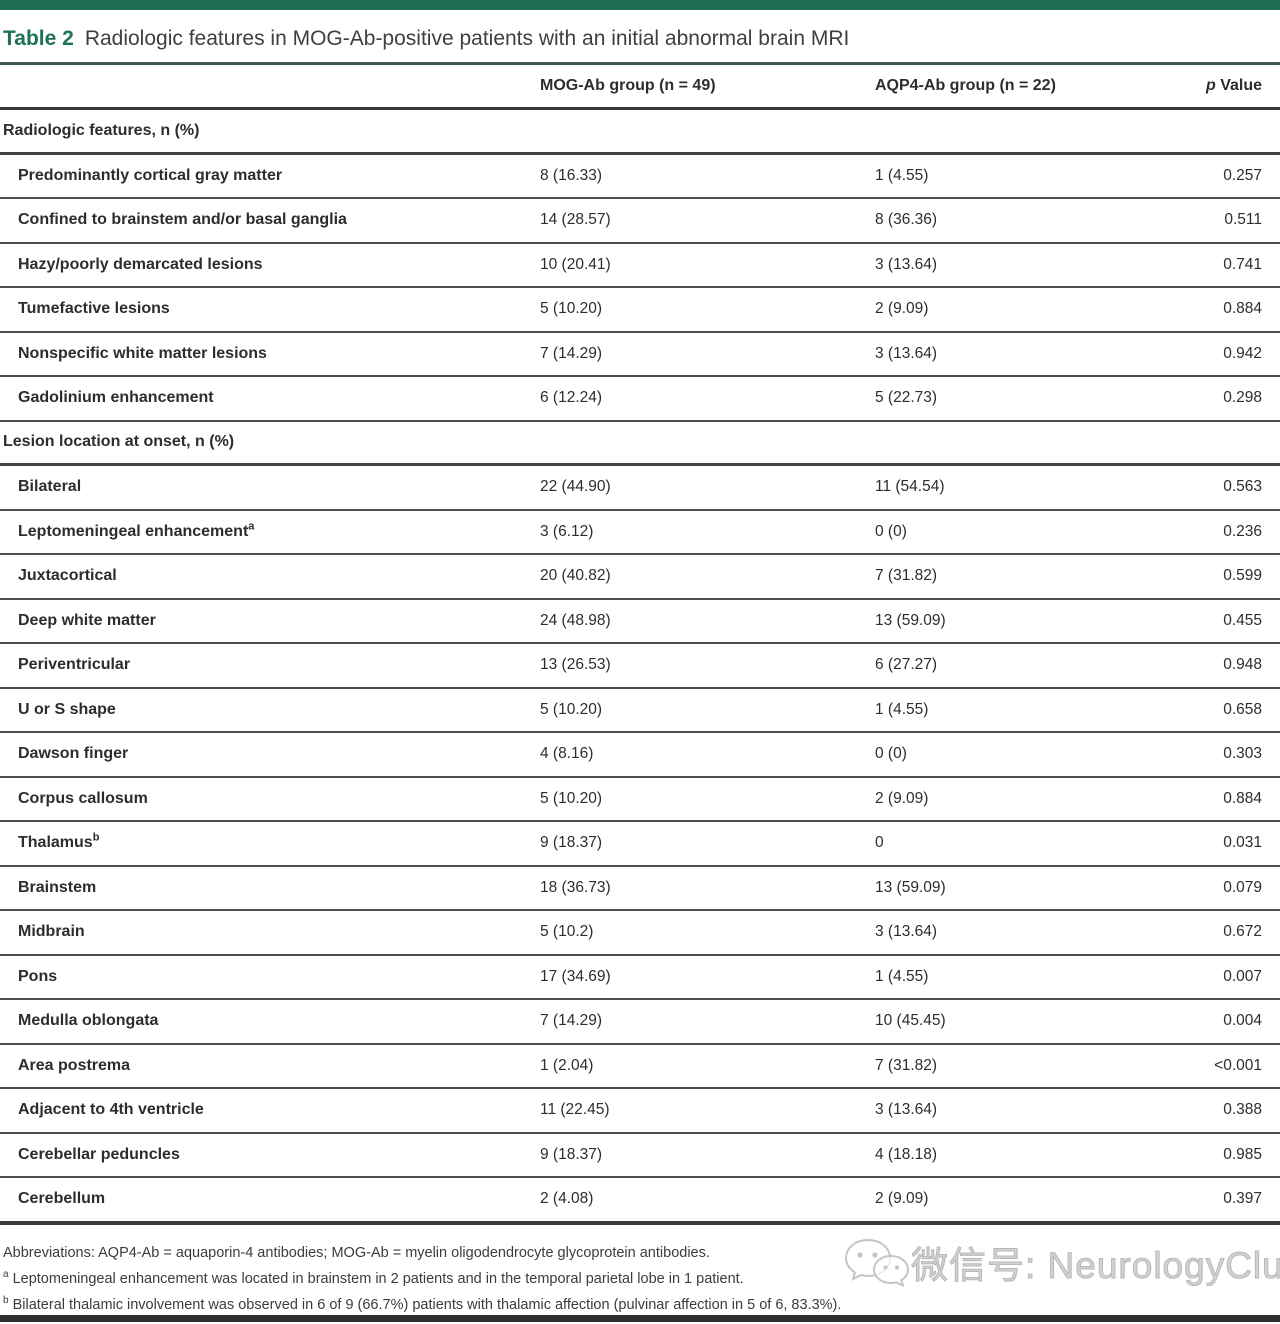 The image size is (1280, 1324). What do you see at coordinates (1242, 1199) in the screenshot?
I see `p-value: 0.397` at bounding box center [1242, 1199].